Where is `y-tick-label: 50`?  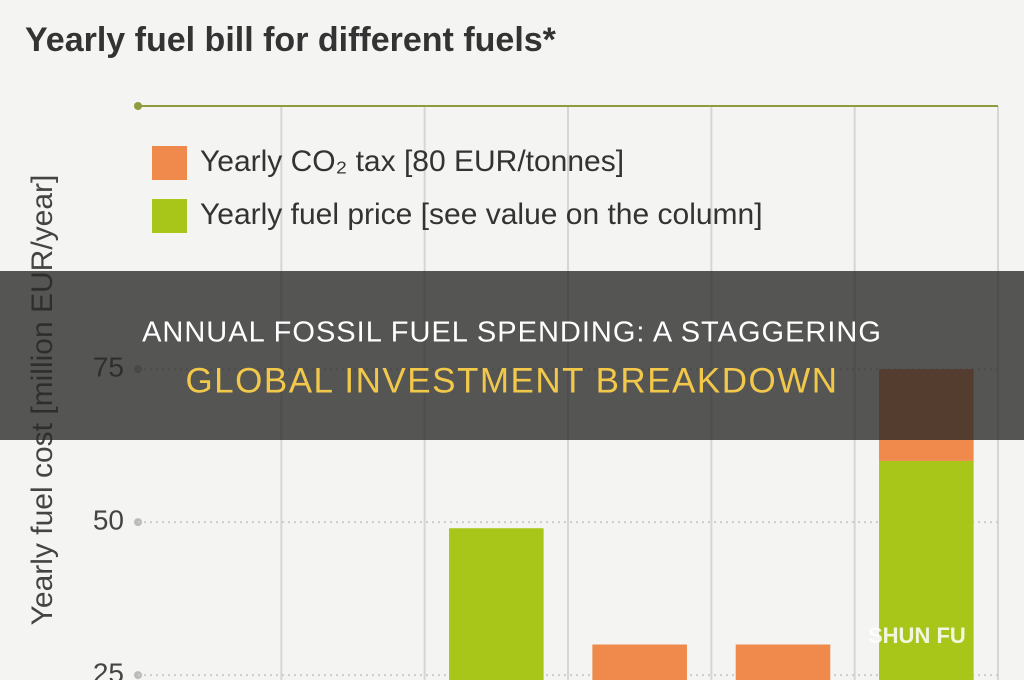
y-tick-label: 50 is located at coordinates (108, 520).